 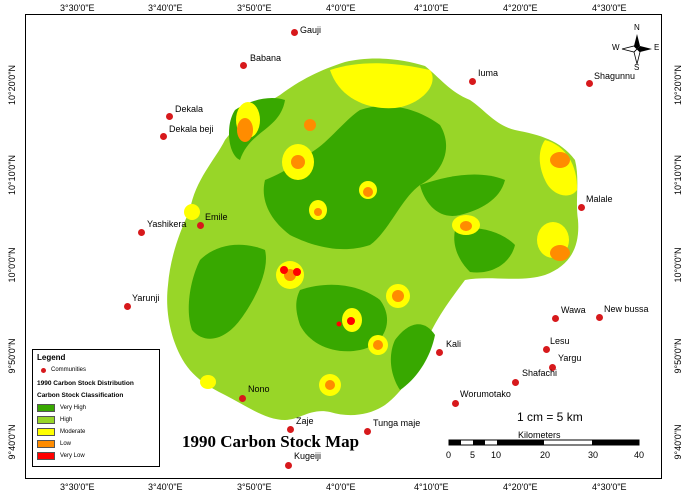 What do you see at coordinates (550, 417) in the screenshot?
I see `scale-ratio: 1 cm = 5 km` at bounding box center [550, 417].